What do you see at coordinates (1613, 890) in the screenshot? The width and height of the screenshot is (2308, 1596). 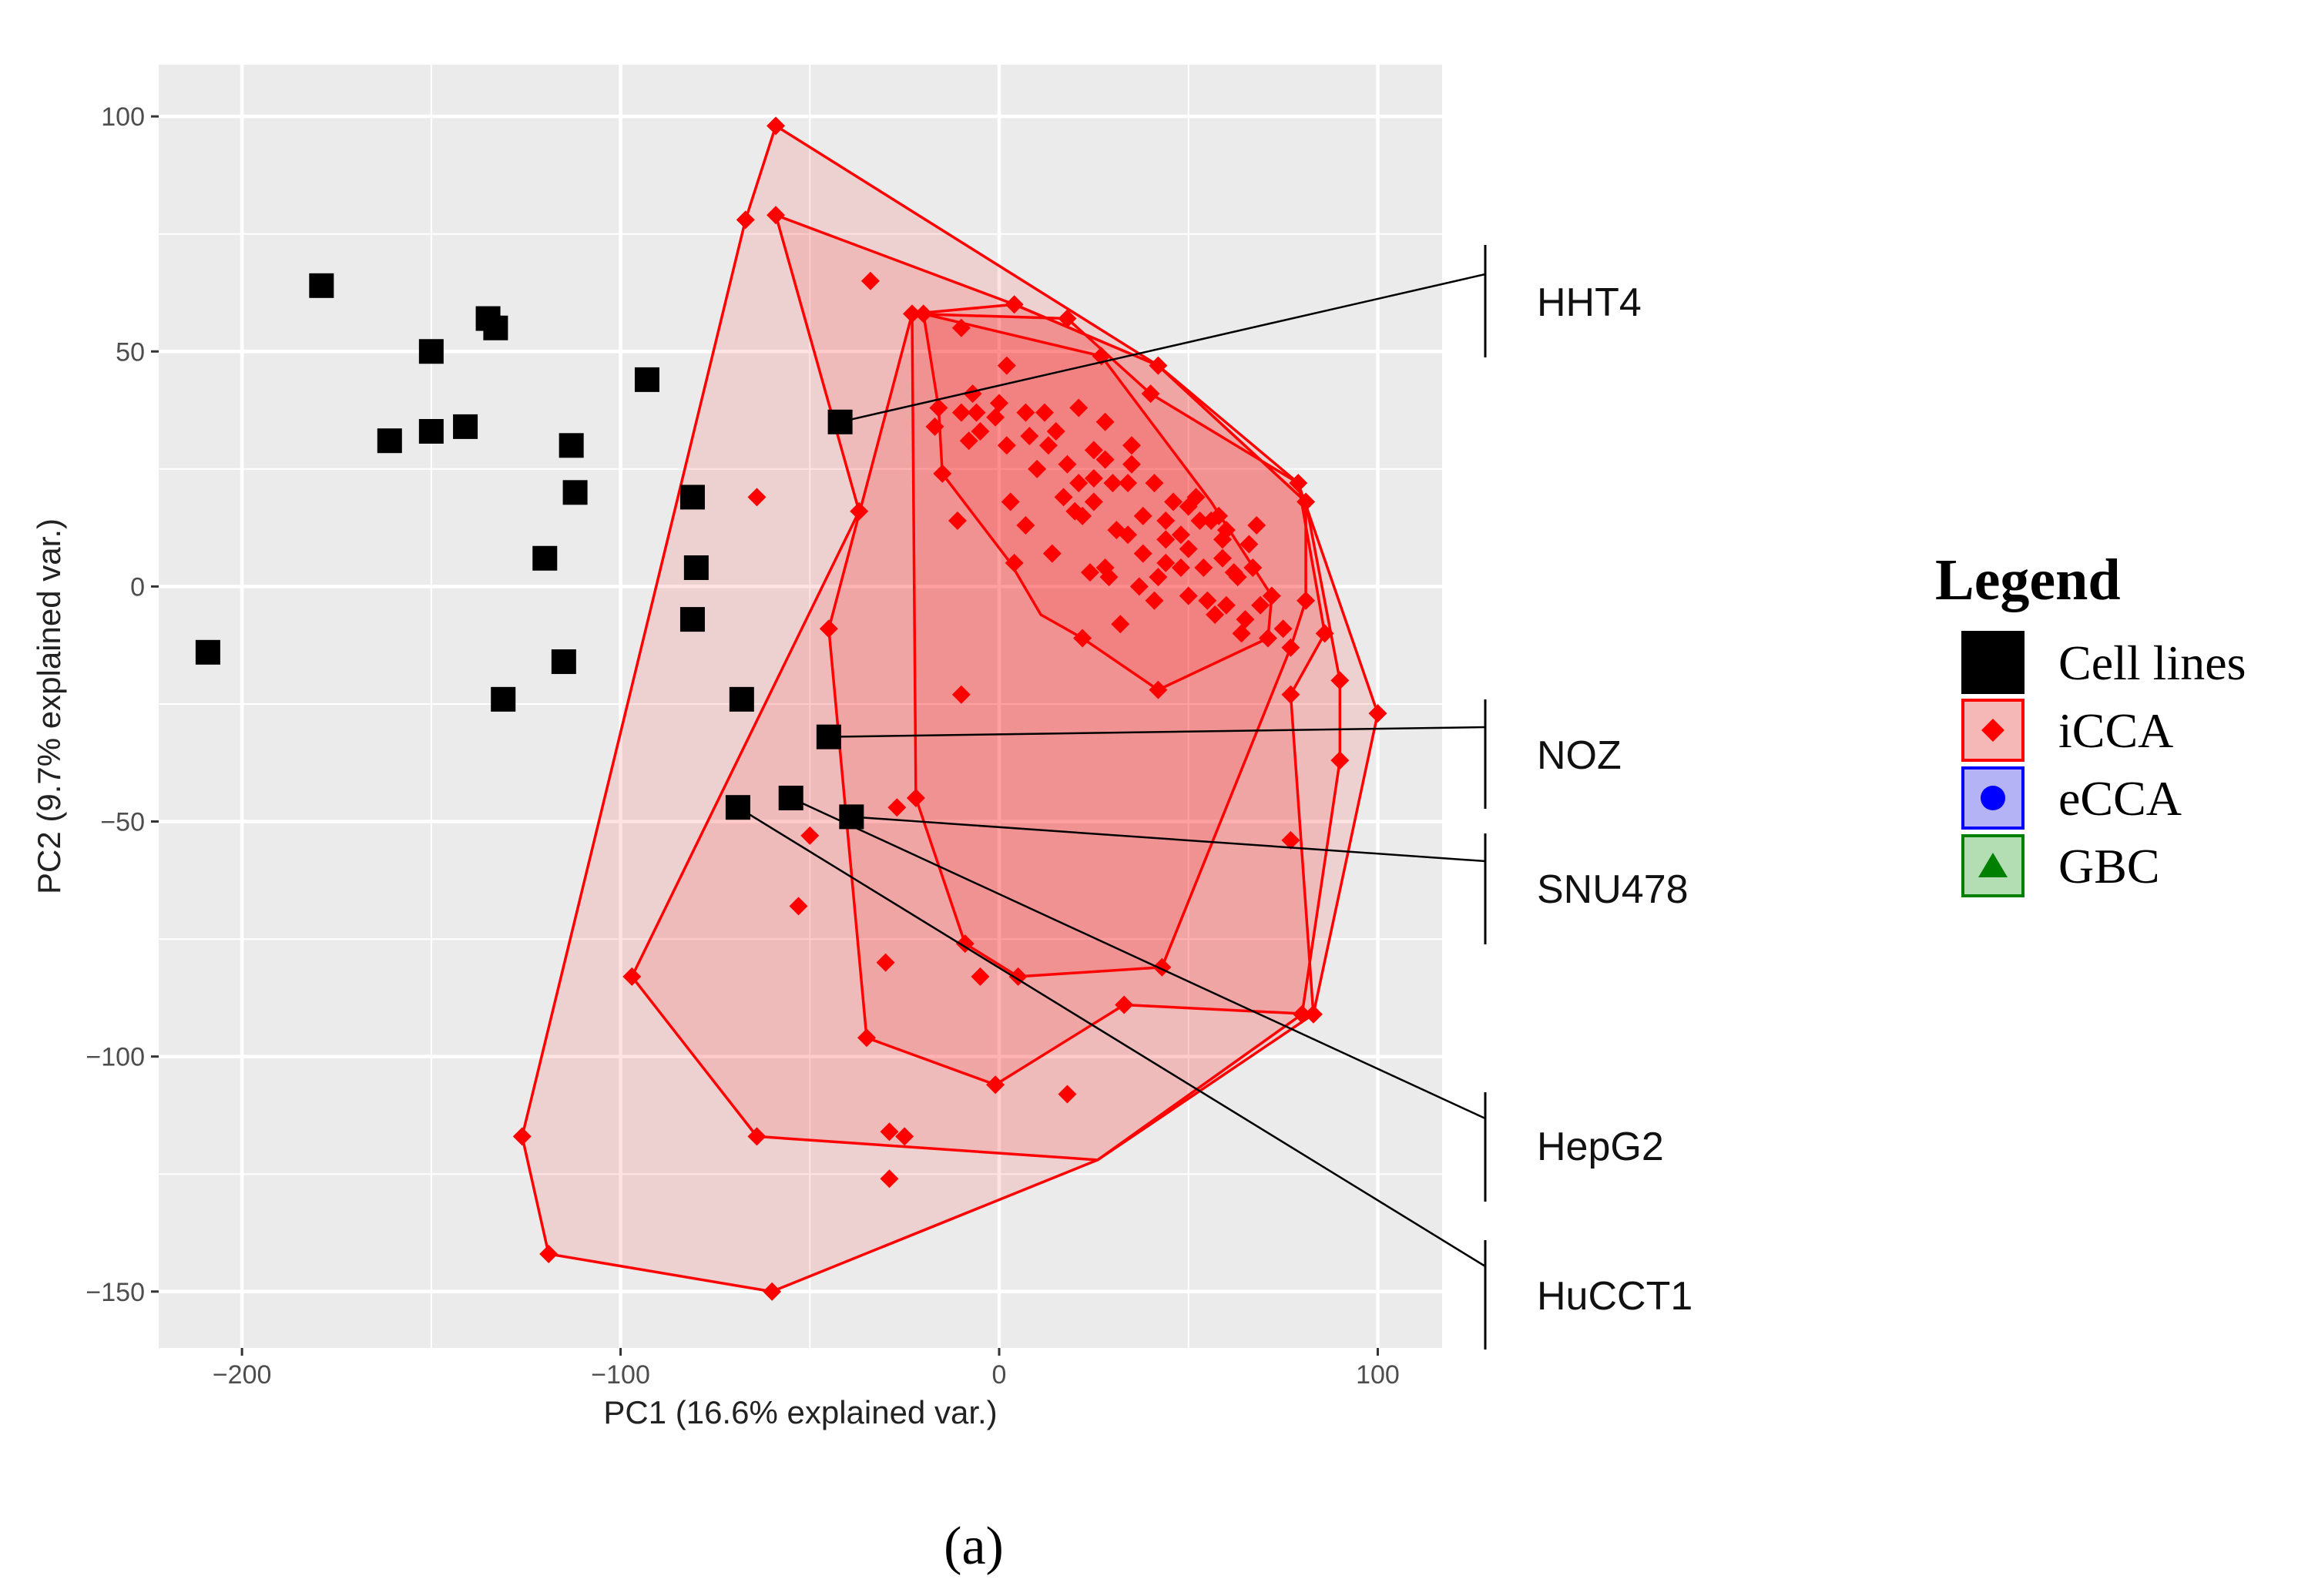 I see `callout-label-snu478: SNU478` at bounding box center [1613, 890].